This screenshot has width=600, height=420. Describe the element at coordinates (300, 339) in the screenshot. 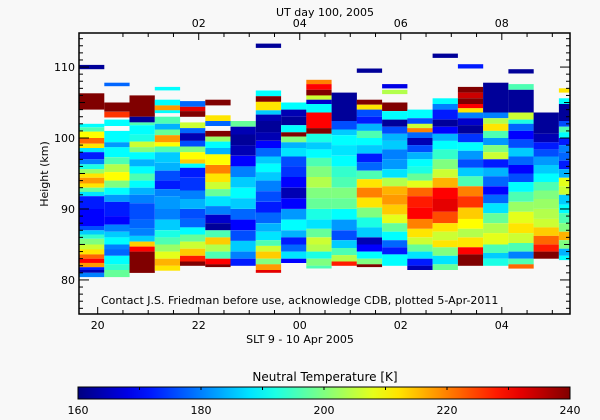

I see `bottom-axis-label: SLT 9 - 10 Apr 2005` at that location.